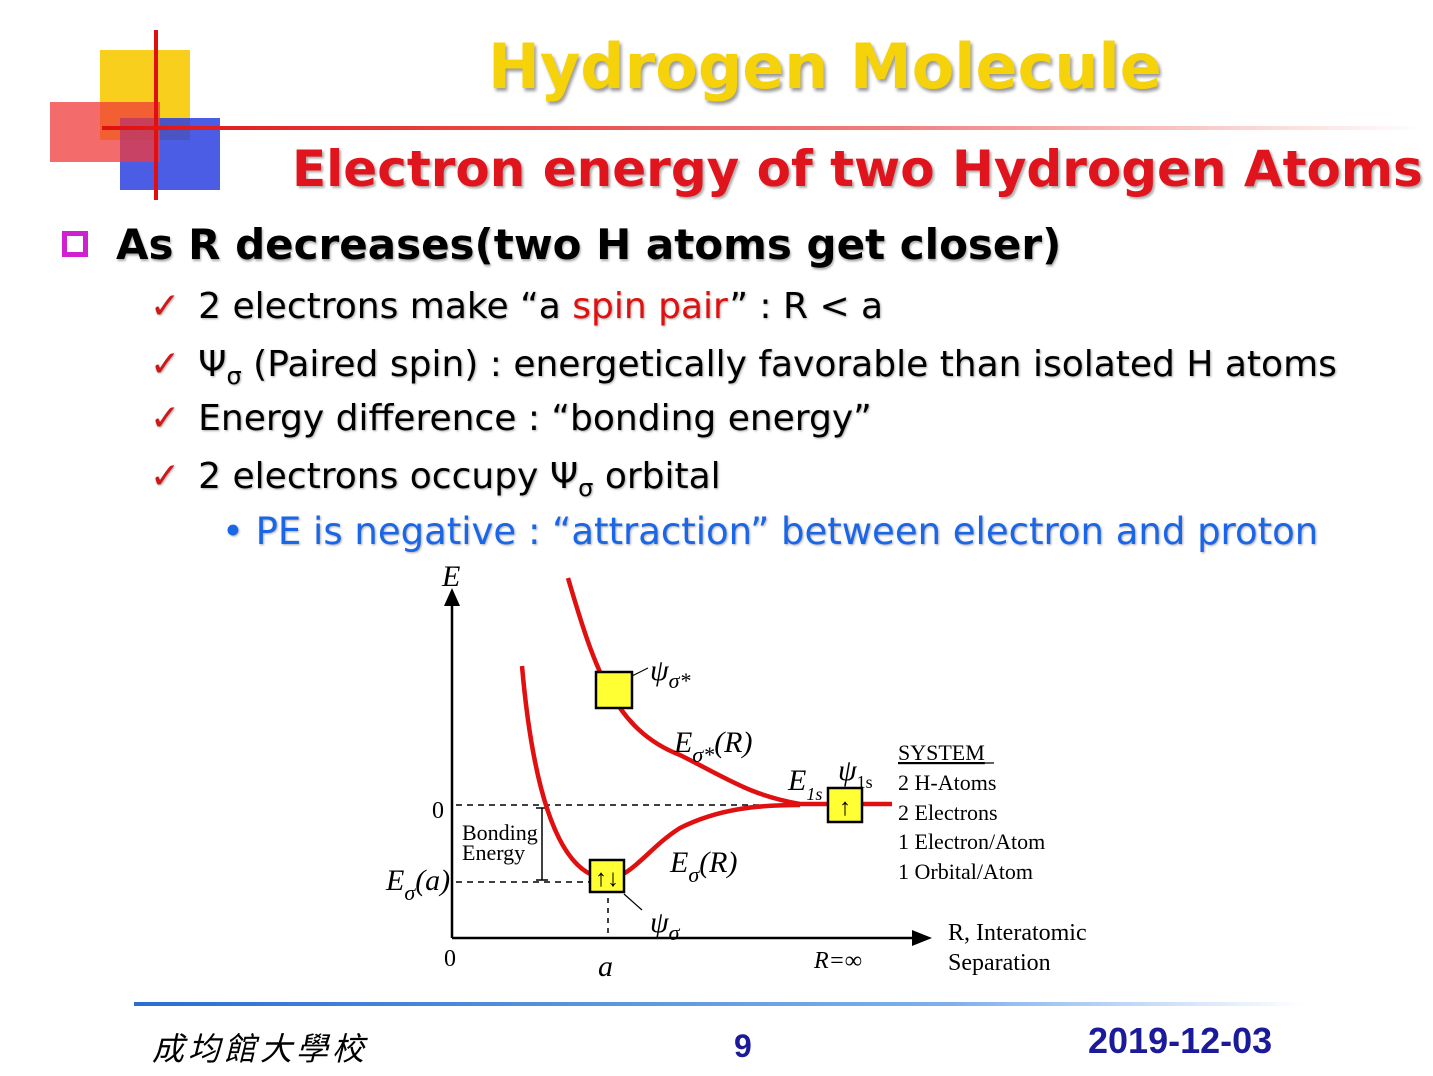 The width and height of the screenshot is (1433, 1076). What do you see at coordinates (713, 746) in the screenshot?
I see `e-sigma-star-r-label: Eσ*(R)` at bounding box center [713, 746].